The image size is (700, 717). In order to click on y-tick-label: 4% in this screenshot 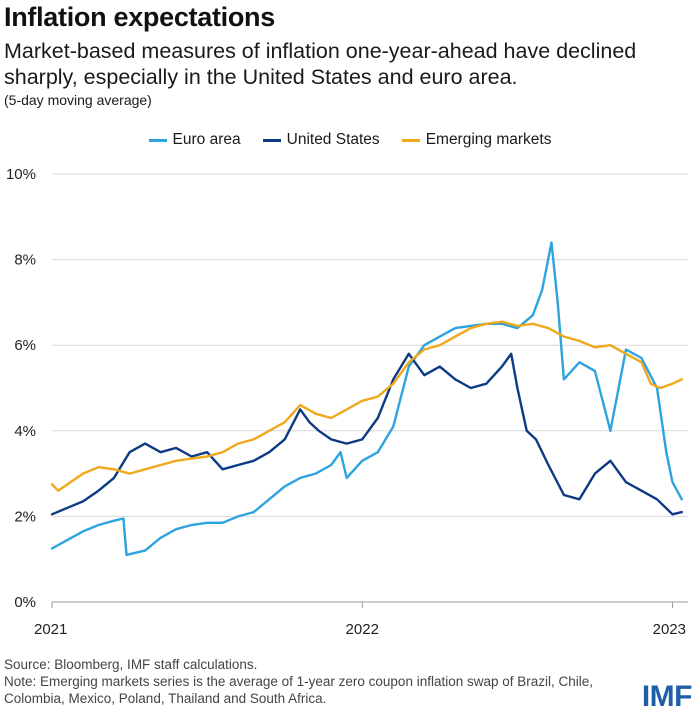, I will do `click(25, 431)`.